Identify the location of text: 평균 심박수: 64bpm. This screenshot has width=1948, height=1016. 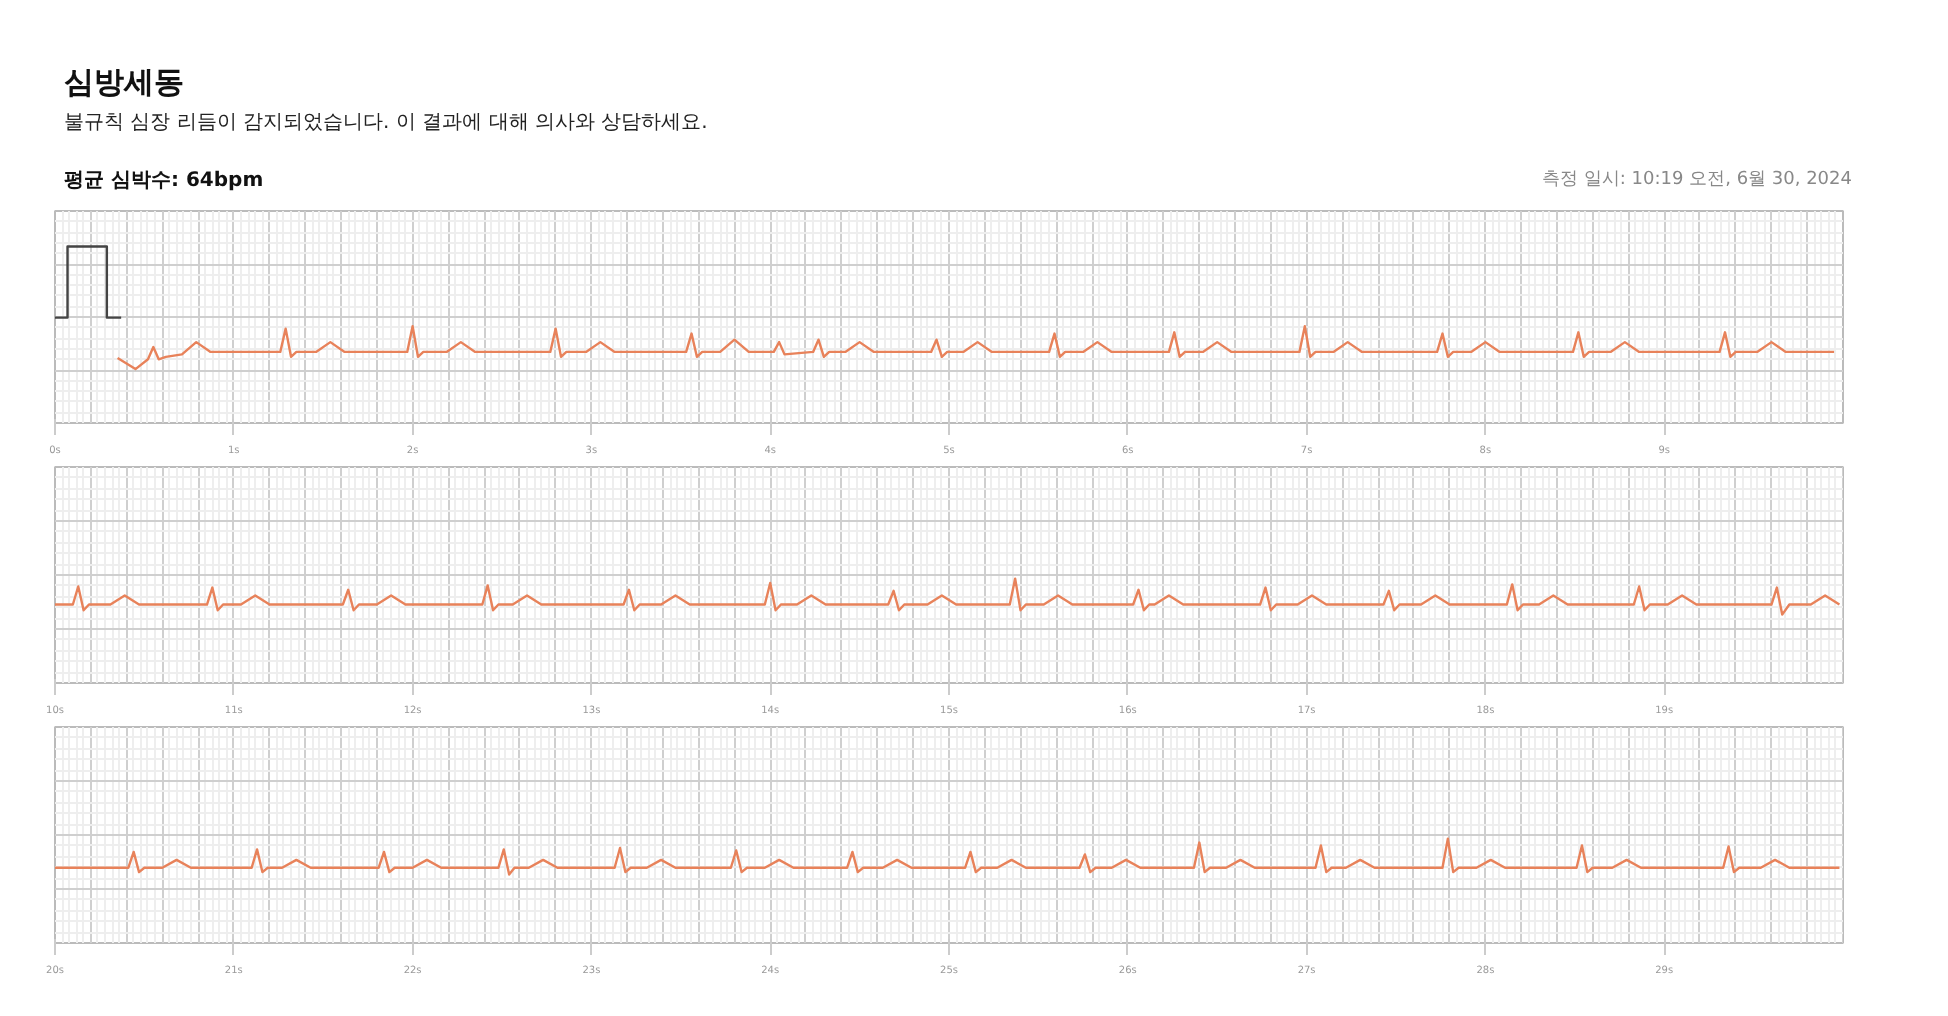
(164, 181).